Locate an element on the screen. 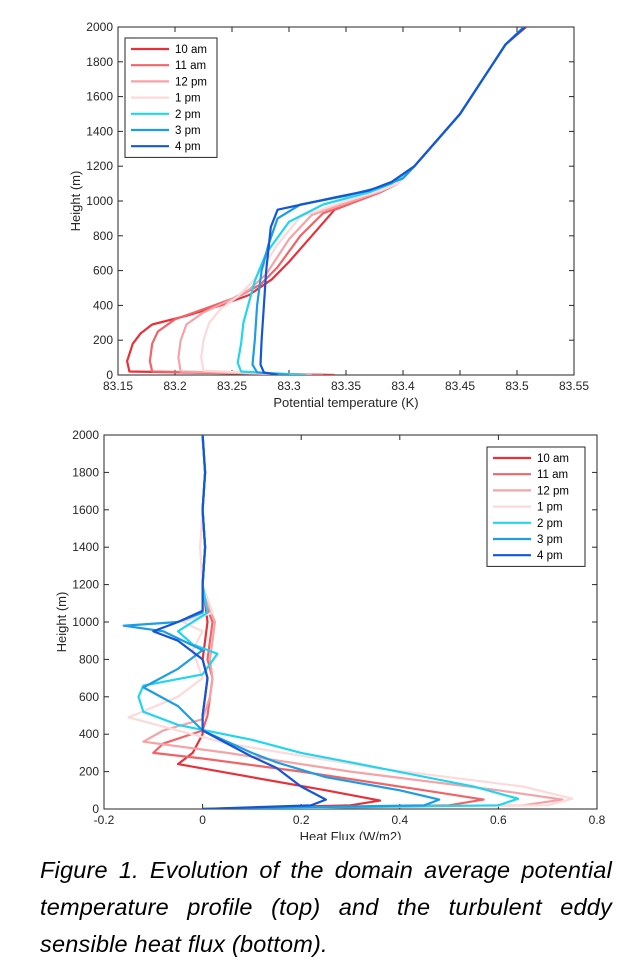  x-axis-label: Potential temperature (K) is located at coordinates (345, 402).